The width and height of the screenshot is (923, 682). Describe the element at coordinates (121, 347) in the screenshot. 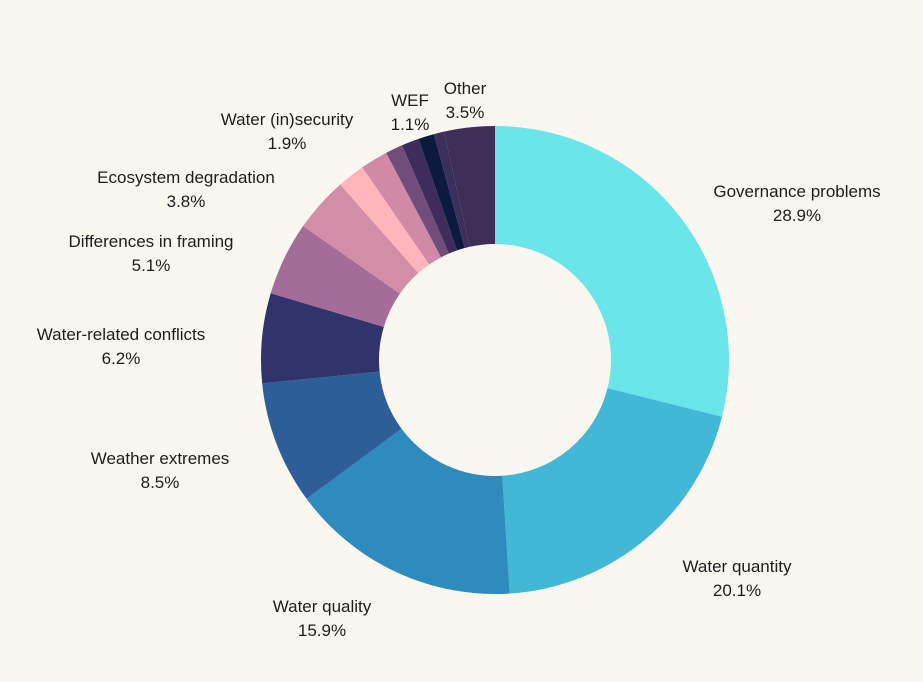

I see `slice-label-4: Water-related conflicts 6.2%` at that location.